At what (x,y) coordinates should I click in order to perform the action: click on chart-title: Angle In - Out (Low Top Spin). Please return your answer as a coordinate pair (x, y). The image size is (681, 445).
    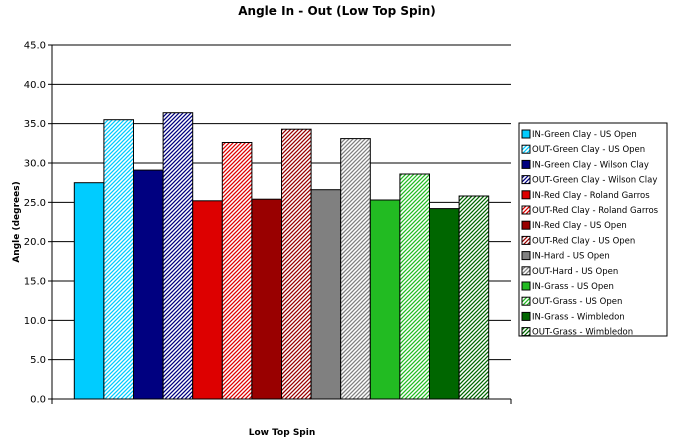
    Looking at the image, I should click on (336, 11).